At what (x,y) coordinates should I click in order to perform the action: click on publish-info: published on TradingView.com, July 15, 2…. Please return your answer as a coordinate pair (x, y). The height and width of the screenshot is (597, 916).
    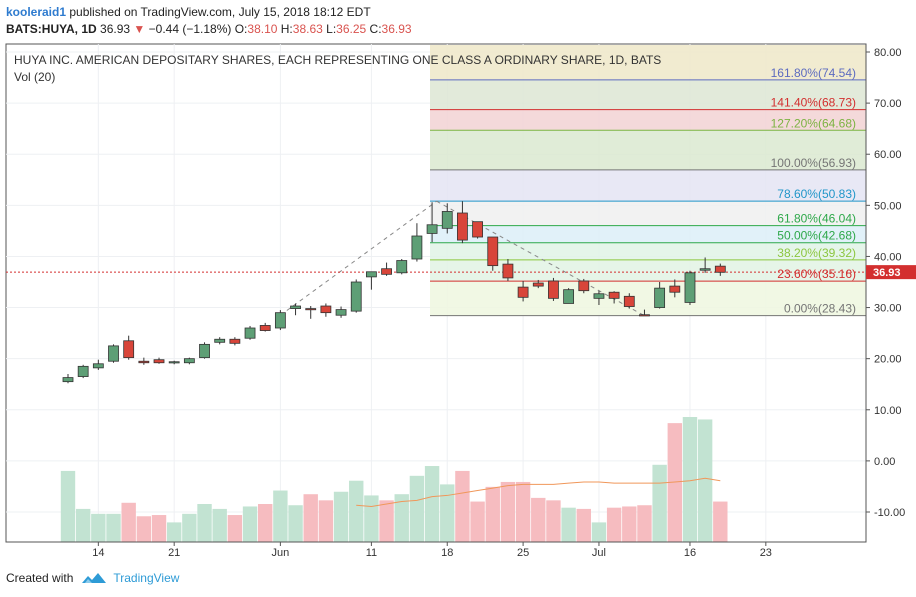
    Looking at the image, I should click on (218, 12).